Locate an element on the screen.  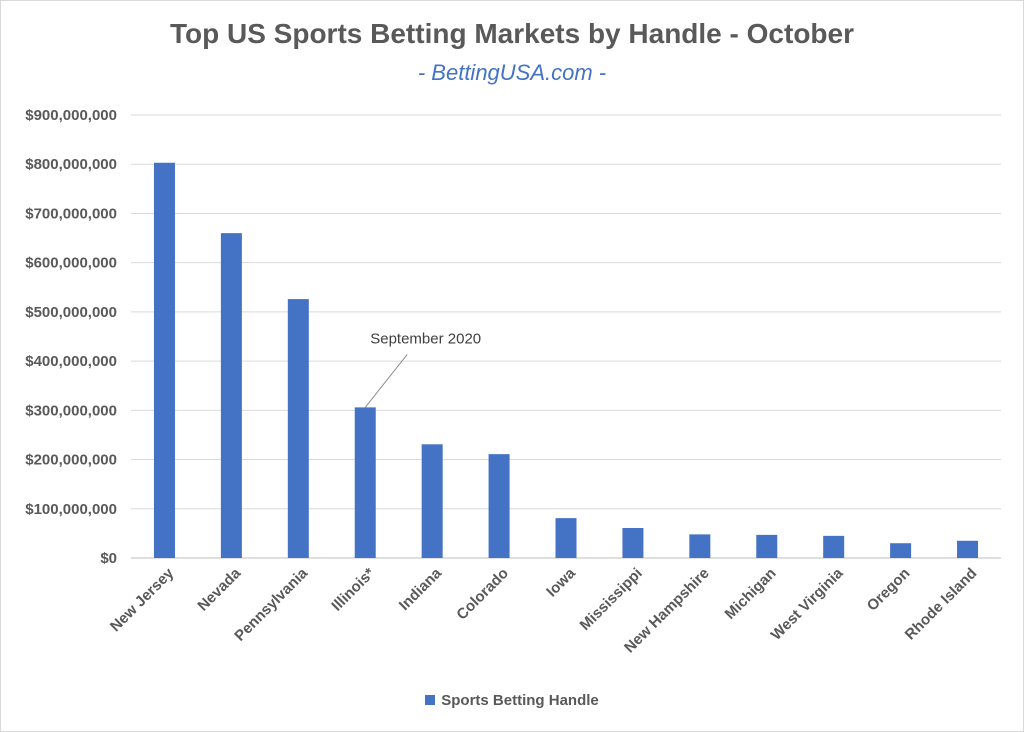
x-tick-label: West Virginia is located at coordinates (807, 603).